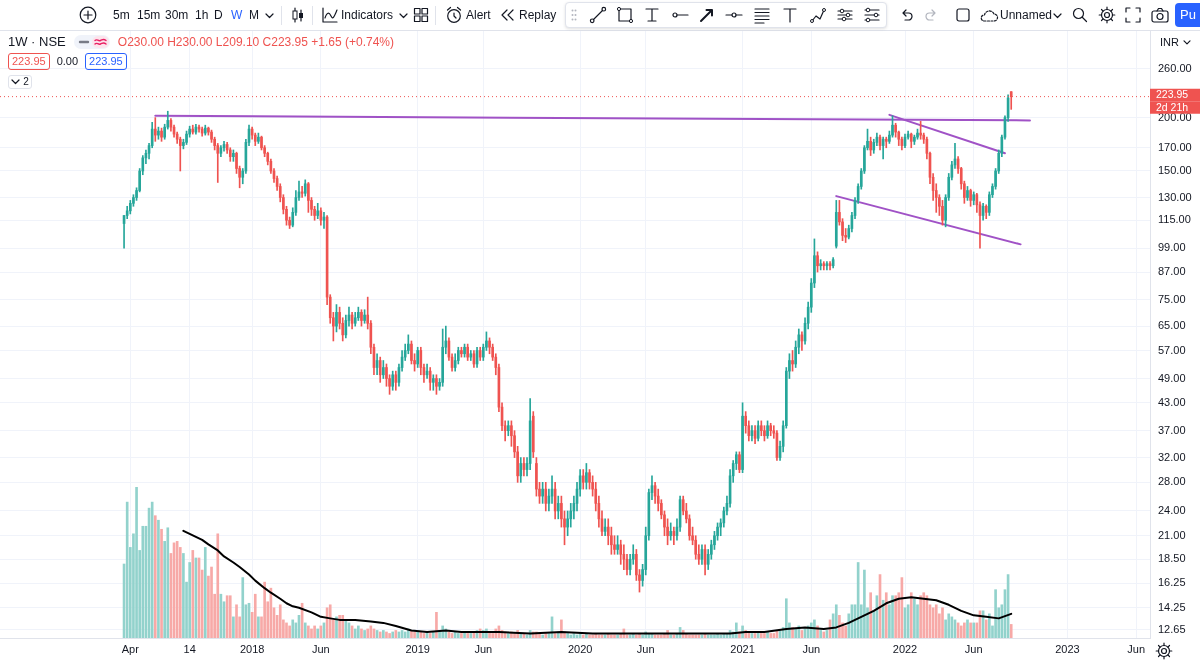  I want to click on text: Alert, so click(478, 15).